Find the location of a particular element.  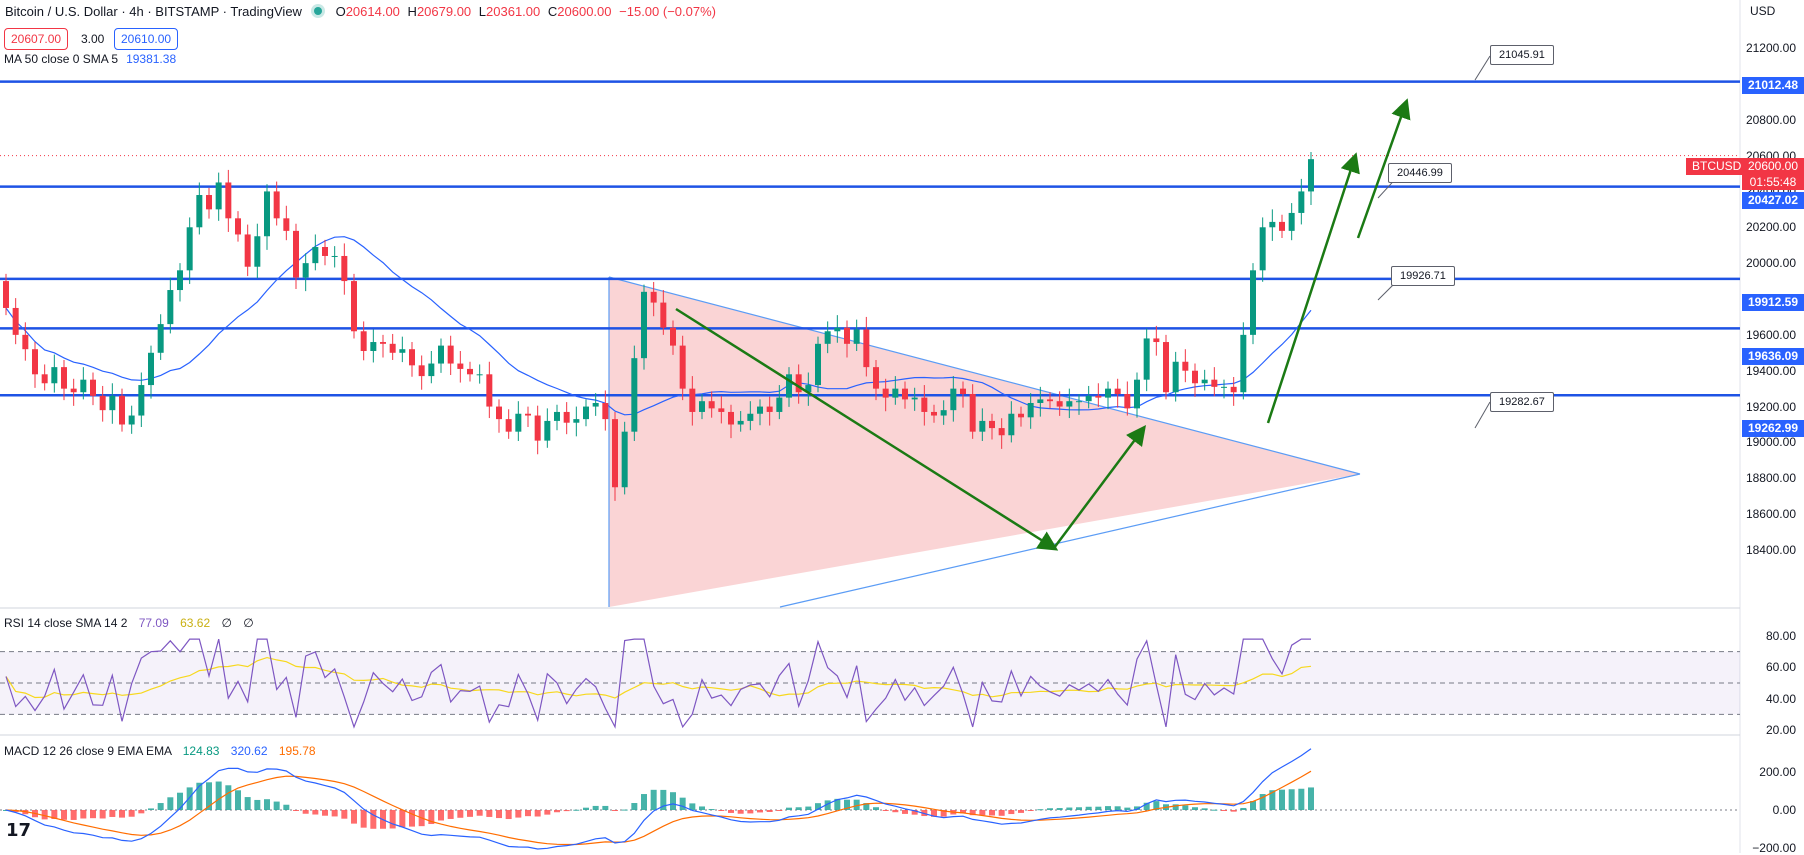

price-tick: 20000.00 is located at coordinates (1770, 263).